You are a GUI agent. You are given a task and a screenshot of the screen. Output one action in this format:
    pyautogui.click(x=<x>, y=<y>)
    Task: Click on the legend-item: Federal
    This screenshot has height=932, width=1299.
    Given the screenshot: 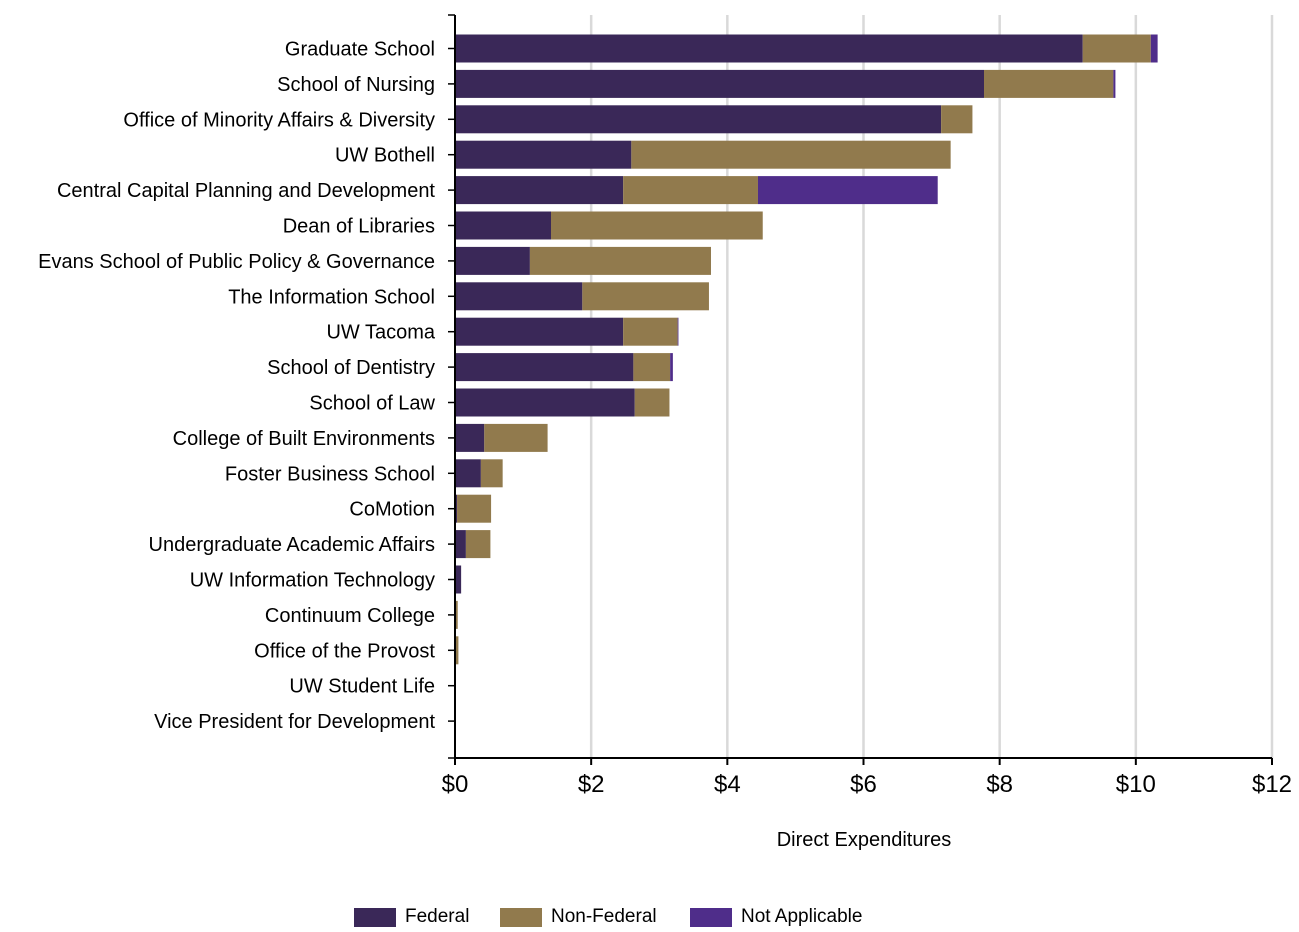 What is the action you would take?
    pyautogui.click(x=411, y=917)
    